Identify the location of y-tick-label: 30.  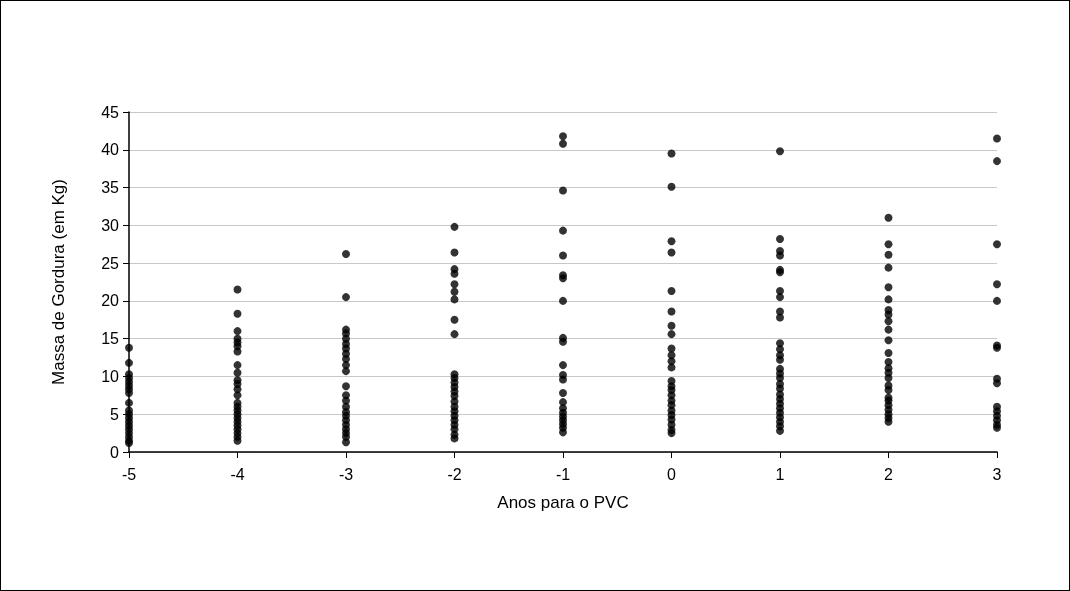
(110, 225).